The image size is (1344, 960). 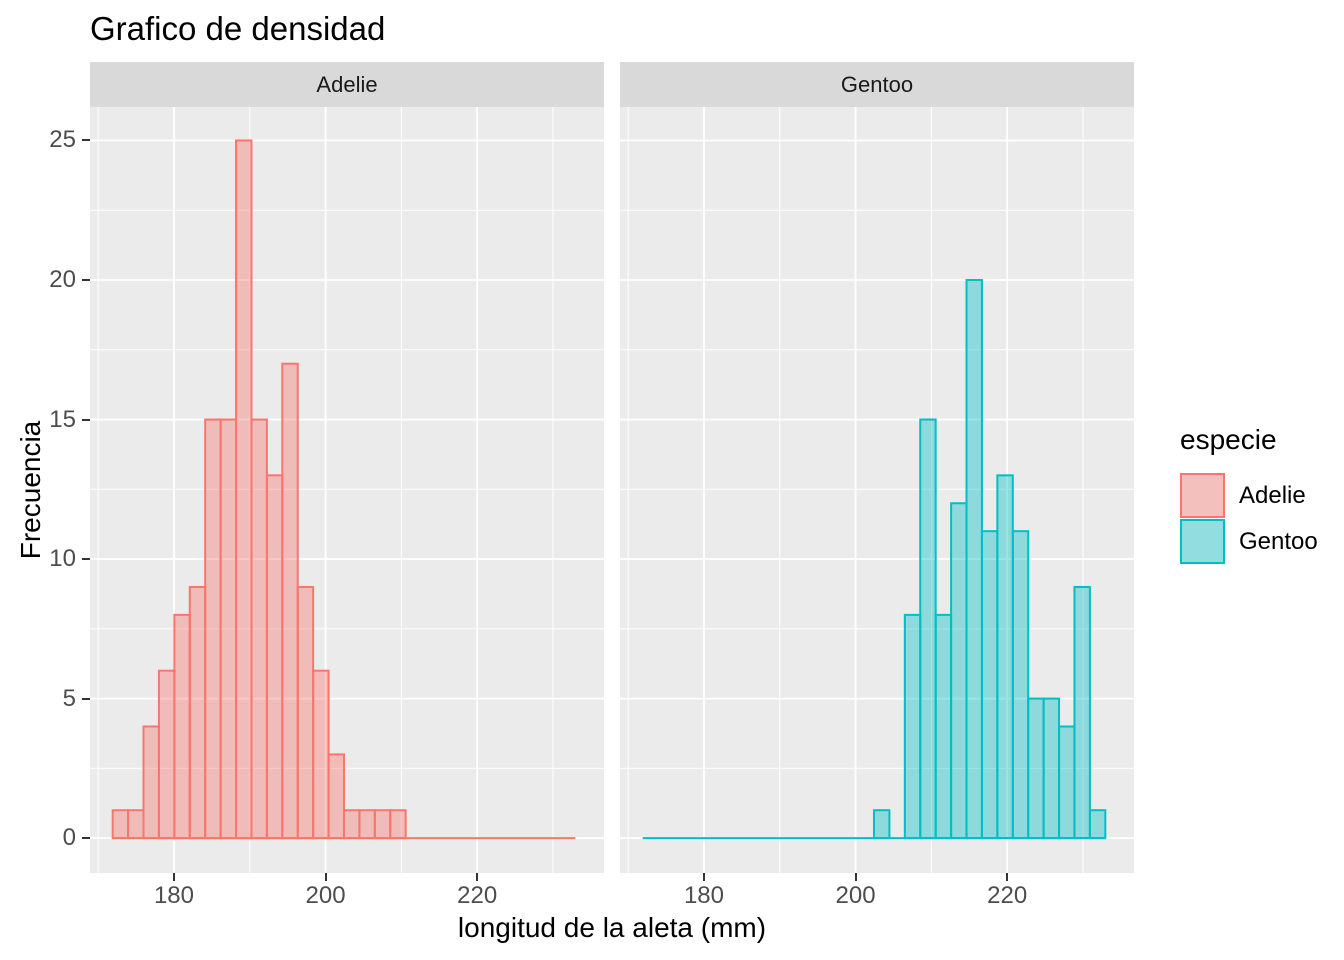 I want to click on legend-key-adelie, so click(x=1202, y=495).